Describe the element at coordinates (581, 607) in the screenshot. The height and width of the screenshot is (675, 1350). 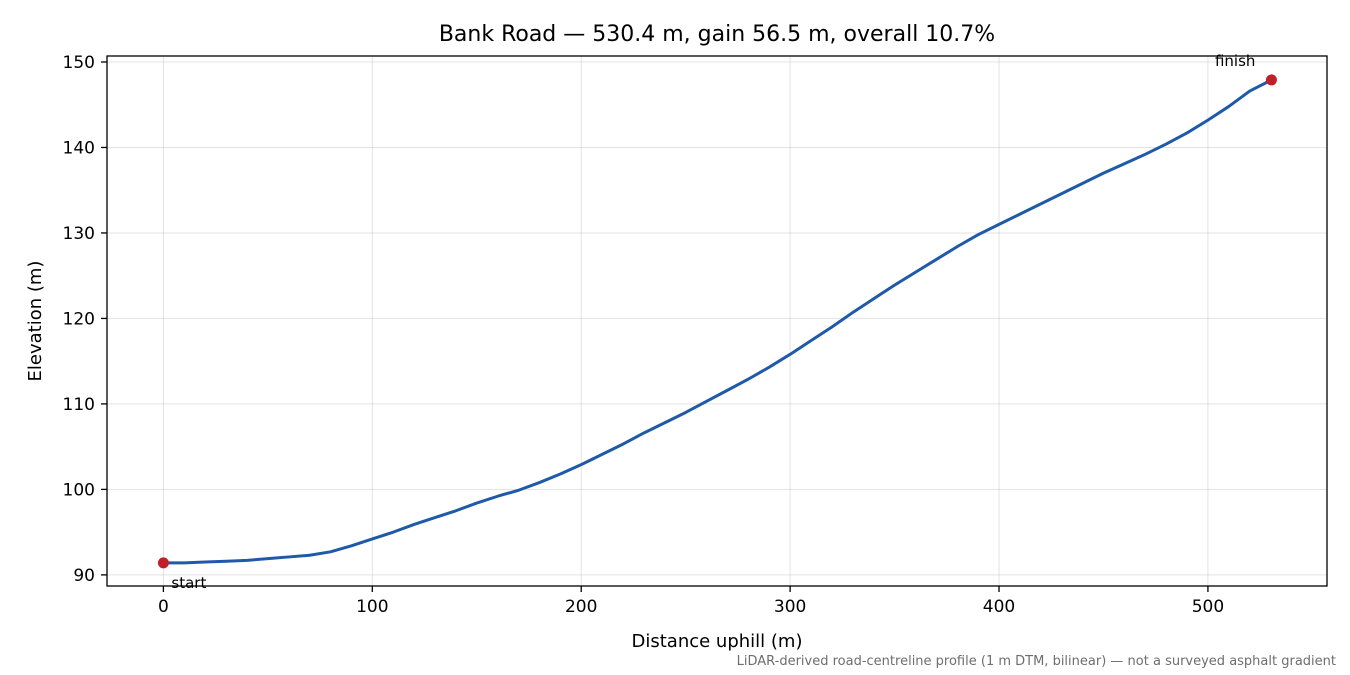
I see `x-tick-label: 200` at that location.